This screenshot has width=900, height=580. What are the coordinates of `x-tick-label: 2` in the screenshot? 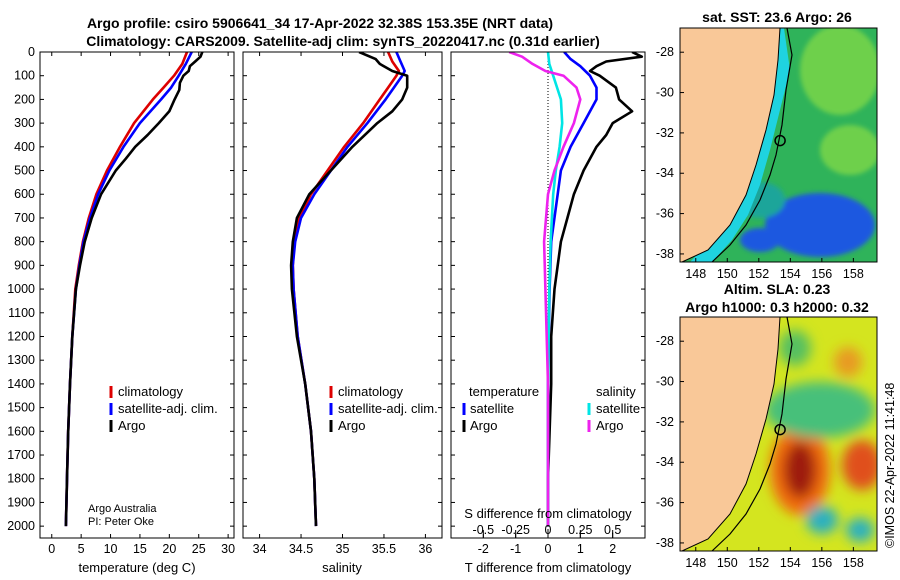 It's located at (612, 549).